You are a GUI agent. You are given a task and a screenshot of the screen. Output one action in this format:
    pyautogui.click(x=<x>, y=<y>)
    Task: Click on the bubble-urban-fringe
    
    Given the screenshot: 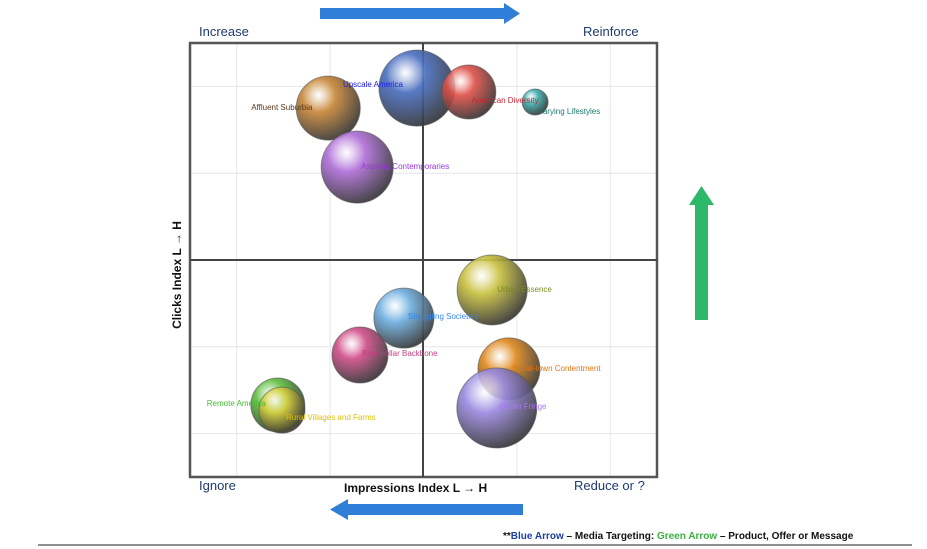 What is the action you would take?
    pyautogui.click(x=497, y=408)
    